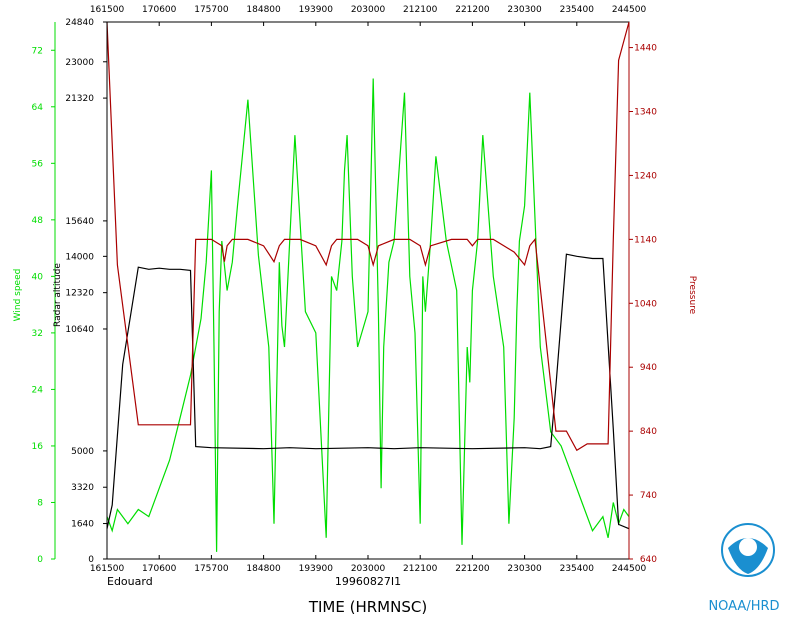 This screenshot has width=800, height=640. Describe the element at coordinates (38, 164) in the screenshot. I see `y-tick-label: 56` at that location.